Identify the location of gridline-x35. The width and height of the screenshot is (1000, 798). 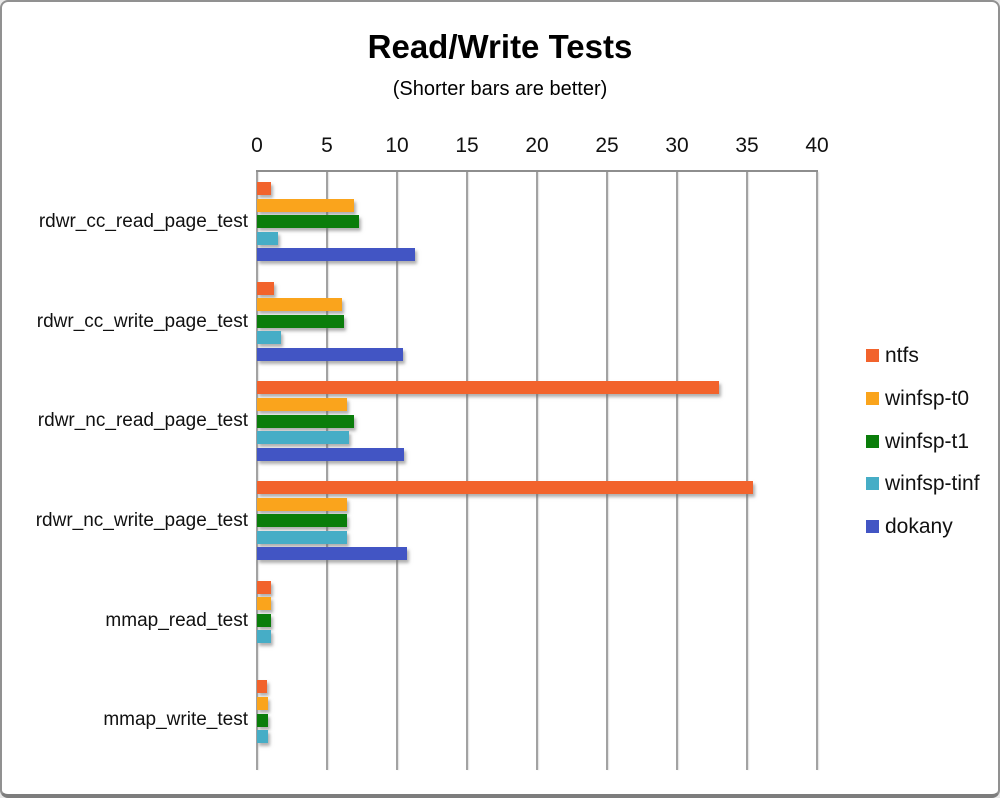
(747, 471).